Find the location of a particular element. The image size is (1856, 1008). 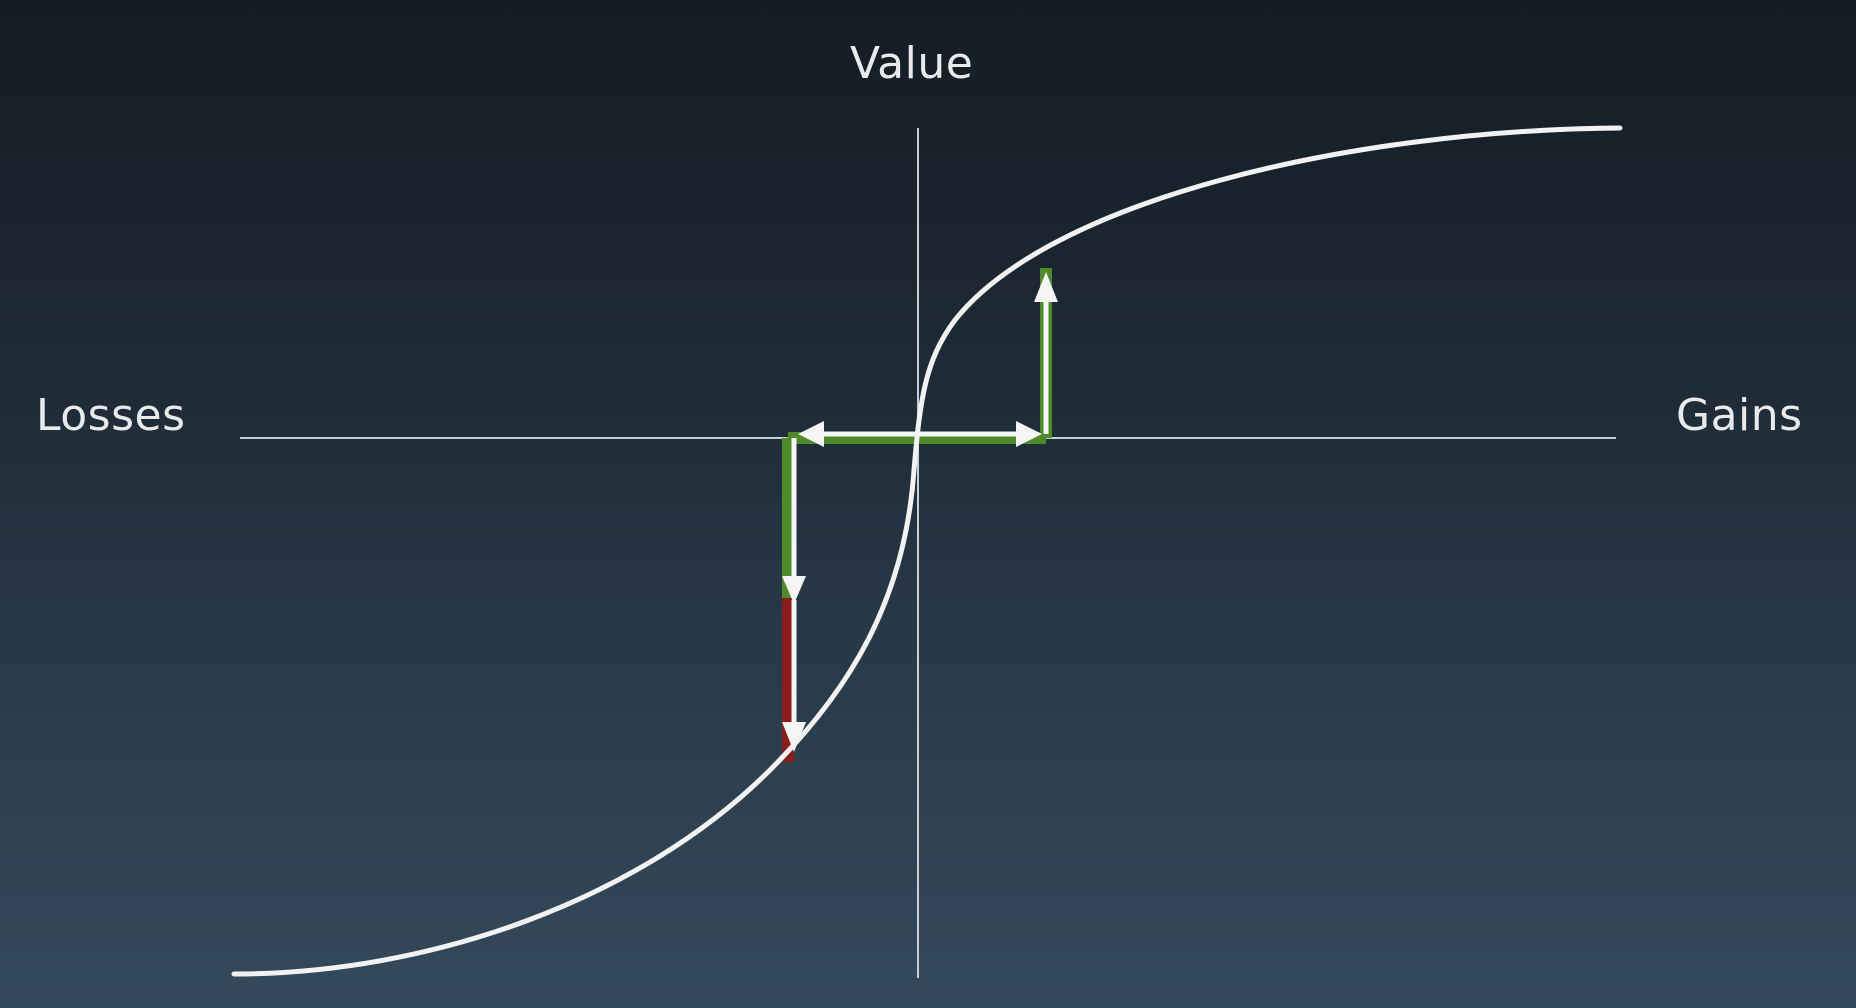

x-axis-label-gains: Gains is located at coordinates (1739, 415).